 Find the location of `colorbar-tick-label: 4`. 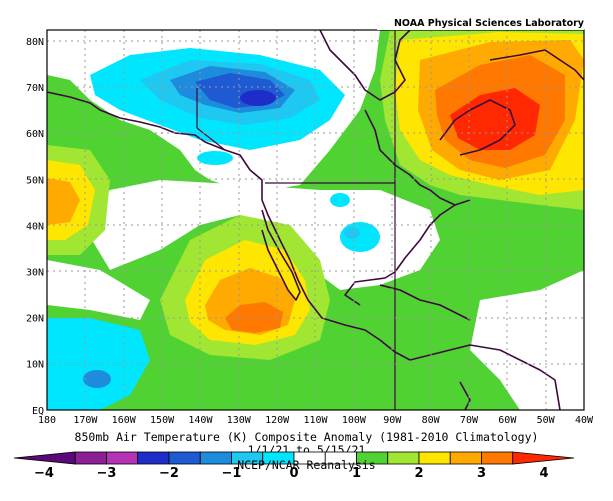

colorbar-tick-label: 4 is located at coordinates (543, 473).